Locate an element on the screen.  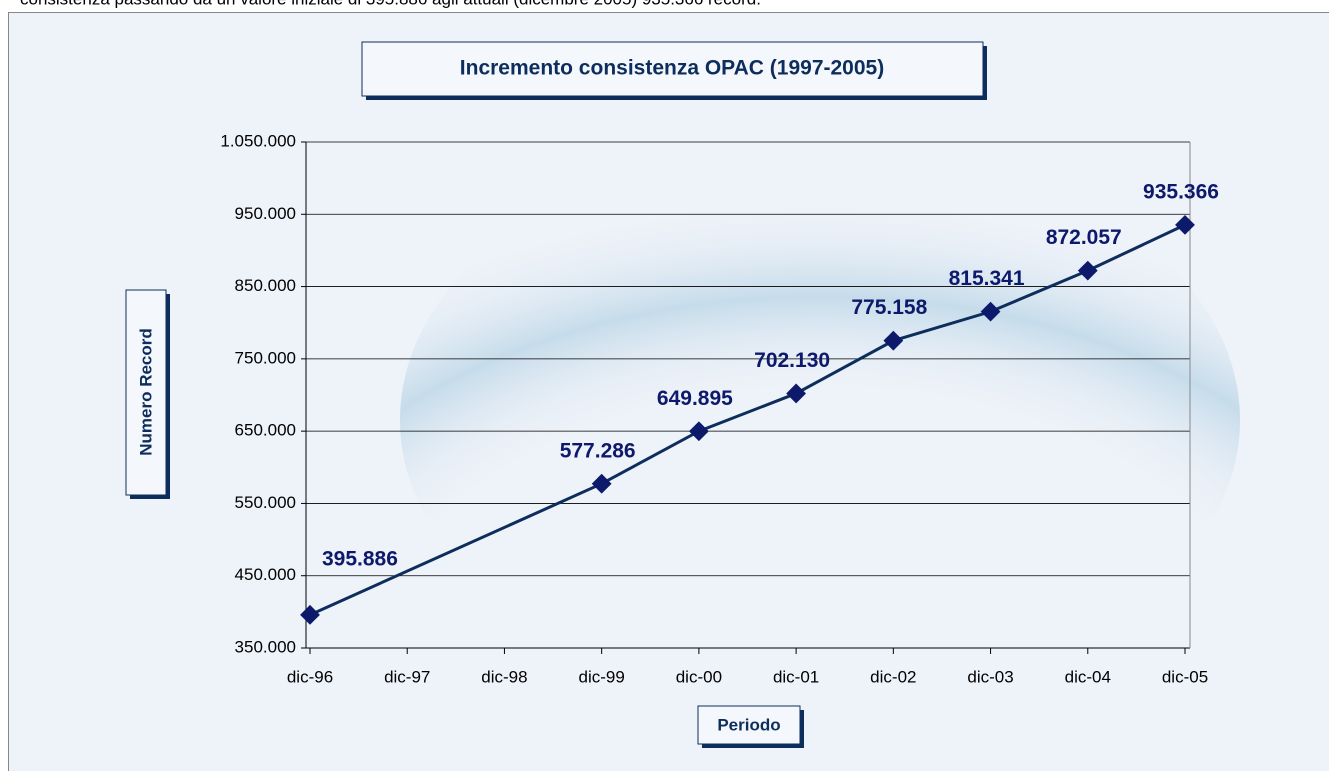
x-tick-label: dic-02 is located at coordinates (893, 676).